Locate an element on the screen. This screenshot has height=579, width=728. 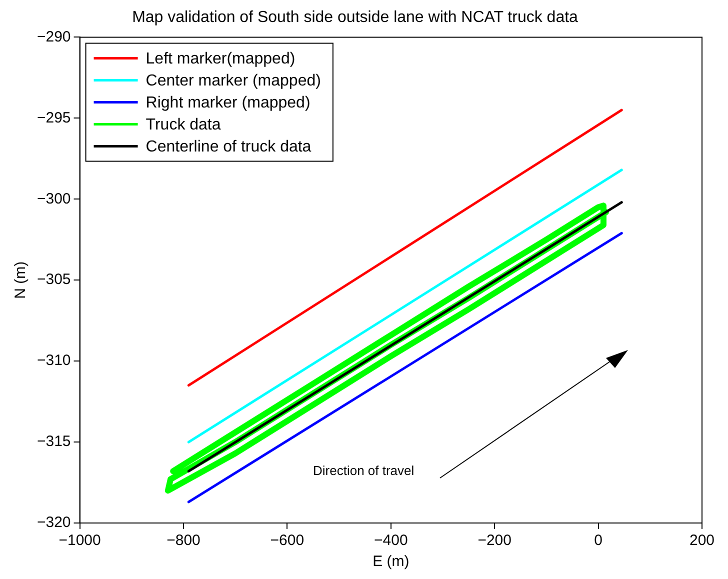
legend-label: Right marker (mapped) is located at coordinates (228, 103).